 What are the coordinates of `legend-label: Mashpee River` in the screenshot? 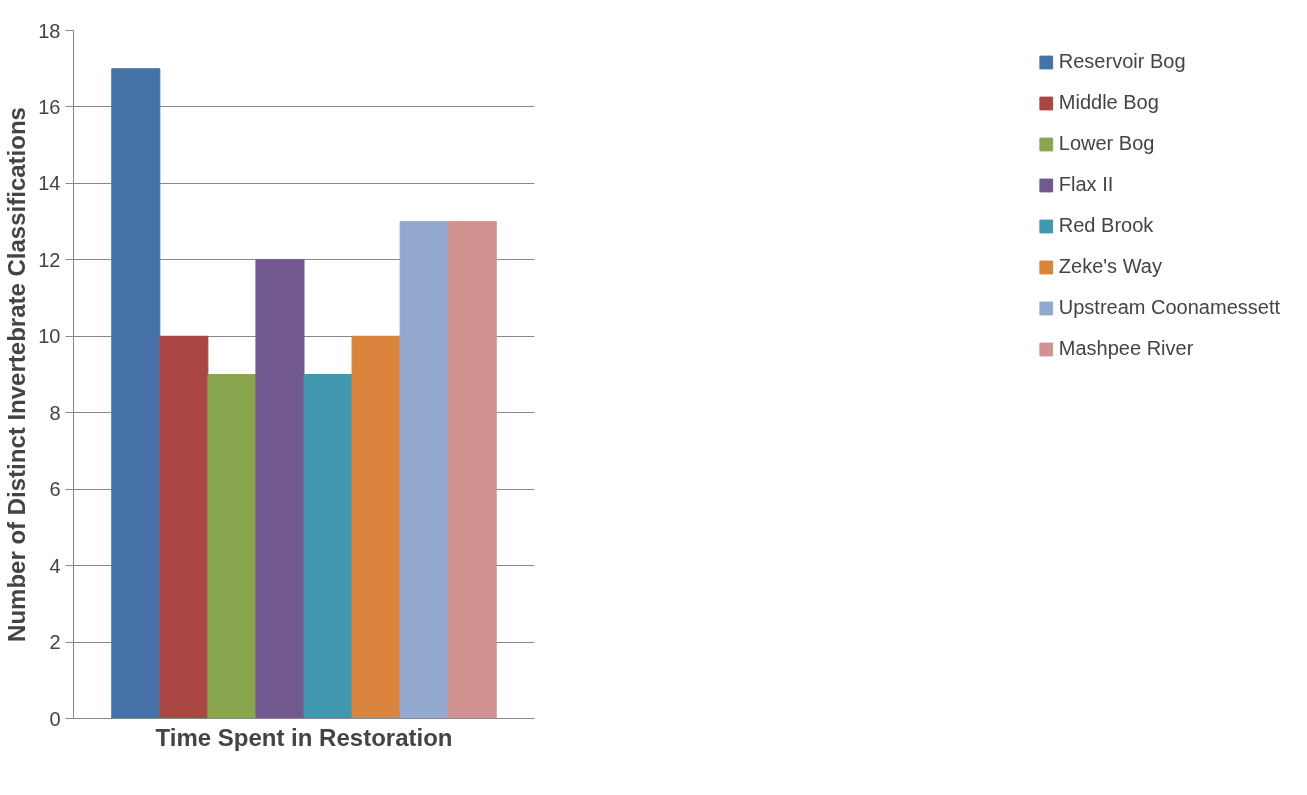 It's located at (1126, 348).